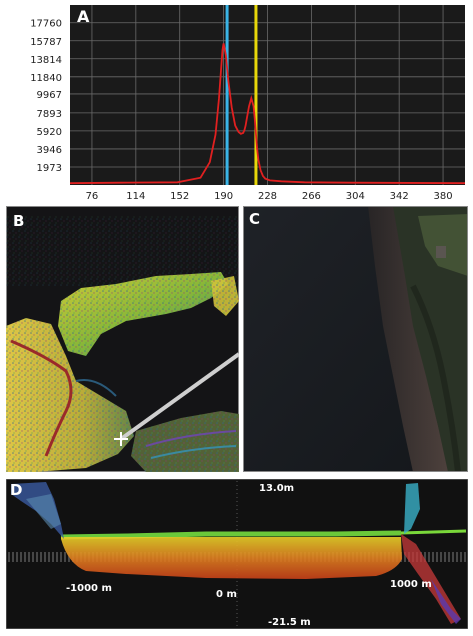 The image size is (473, 636). What do you see at coordinates (231, 558) in the screenshot?
I see `seabed-profile` at bounding box center [231, 558].